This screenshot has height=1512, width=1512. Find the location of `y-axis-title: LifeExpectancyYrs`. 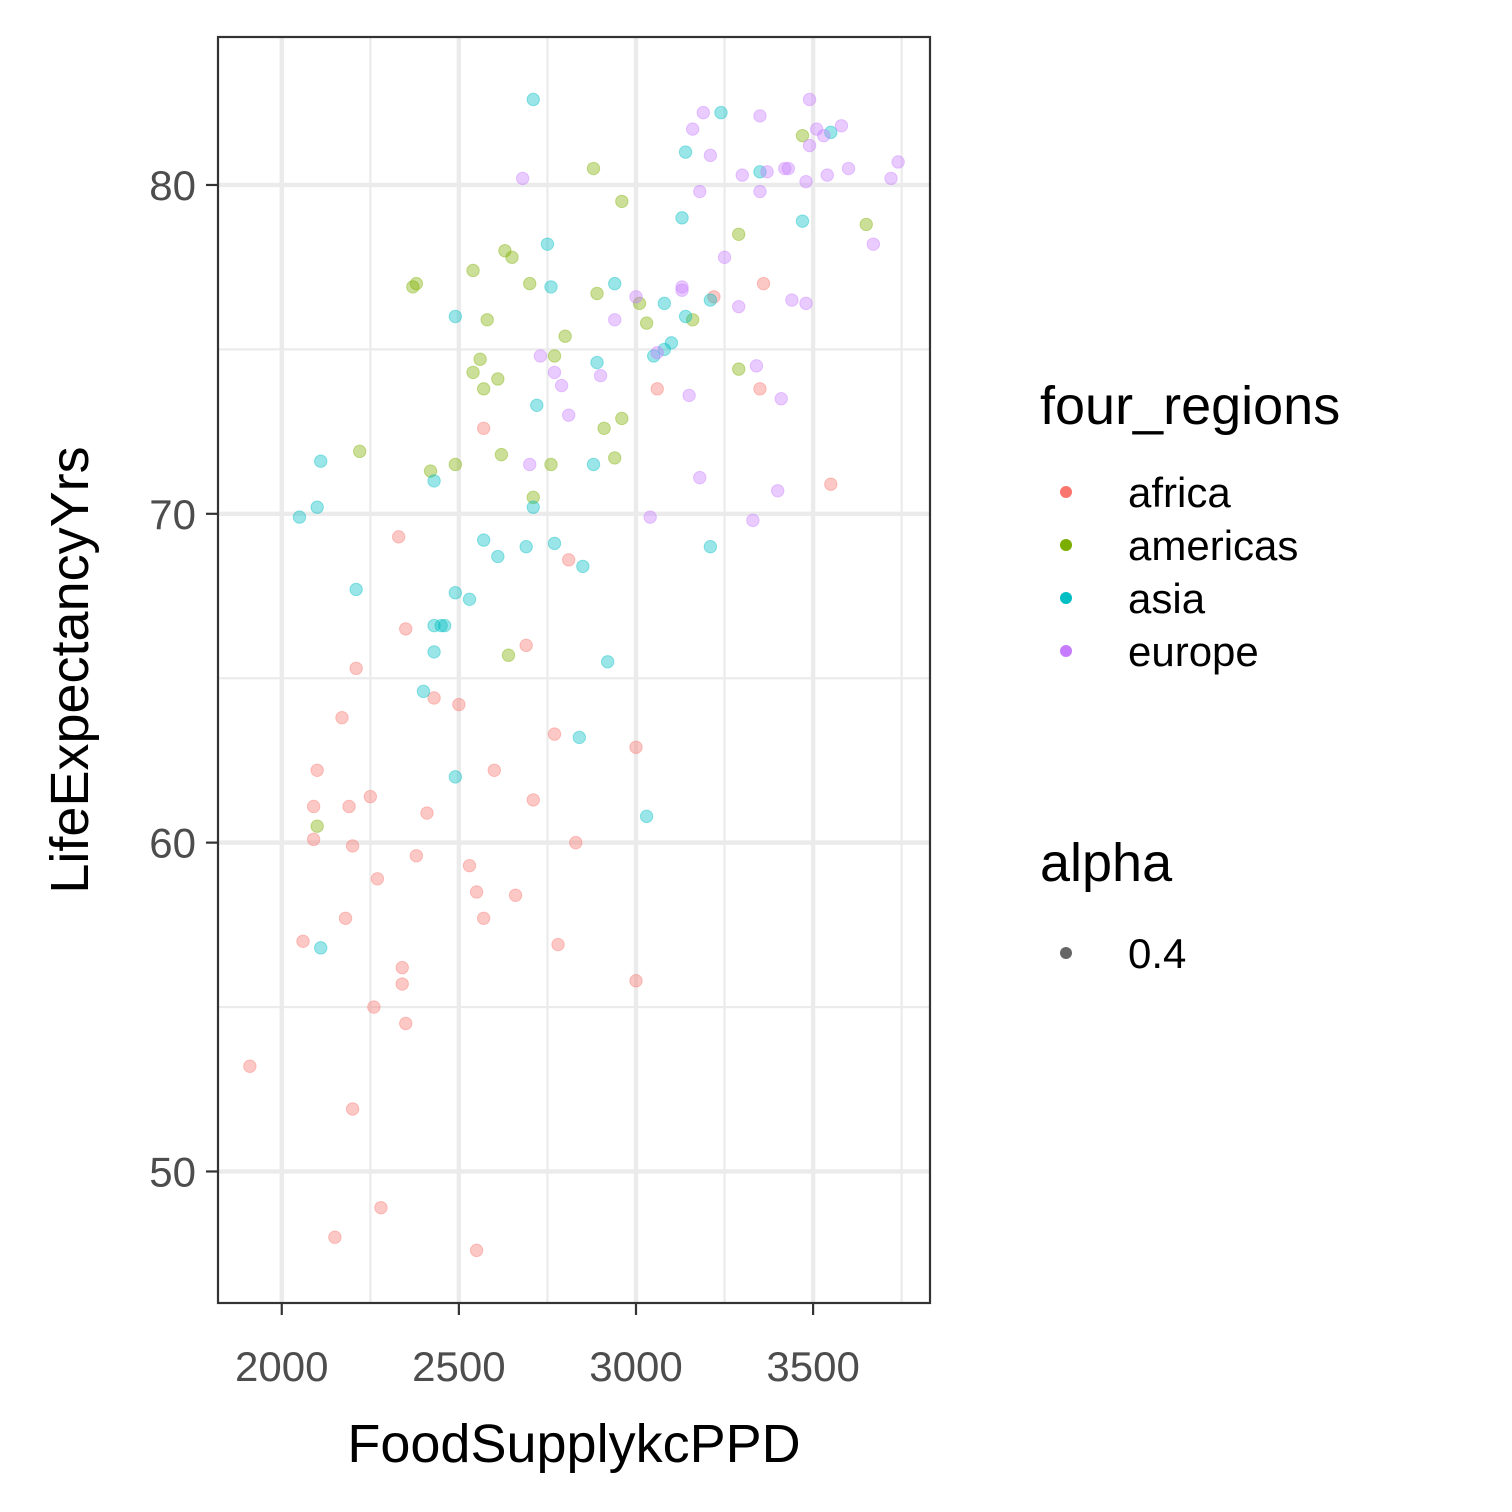

y-axis-title: LifeExpectancyYrs is located at coordinates (70, 669).